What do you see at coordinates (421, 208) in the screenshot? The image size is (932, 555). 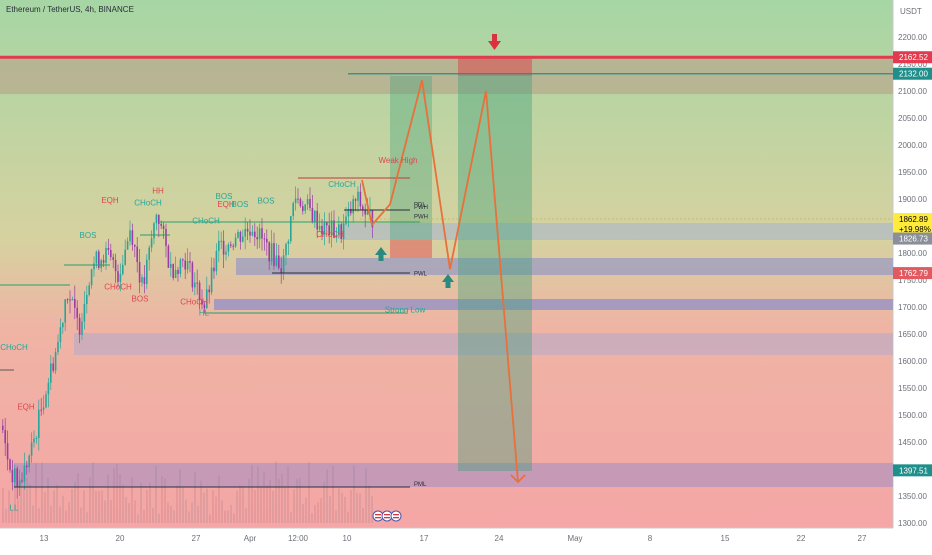 I see `level-label: PWH` at bounding box center [421, 208].